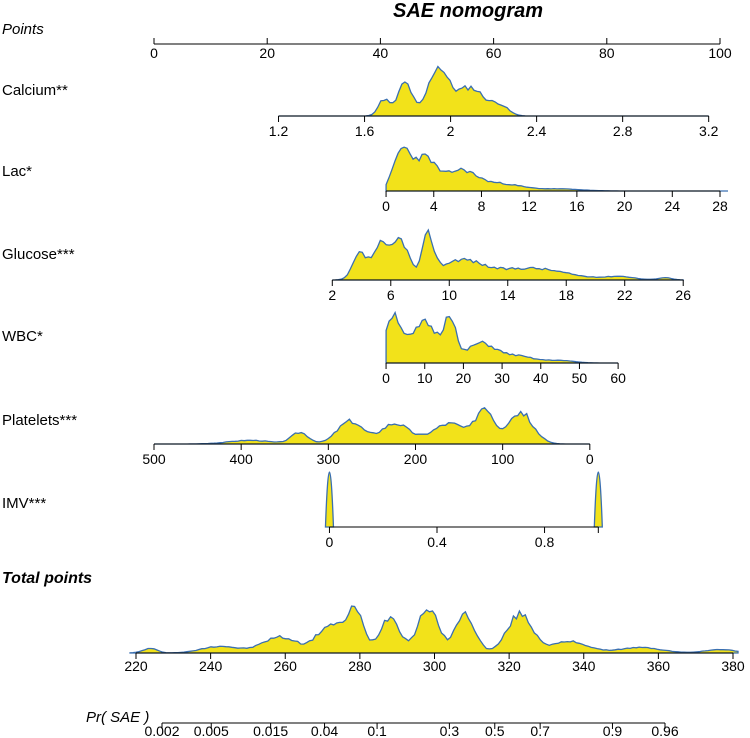  I want to click on total-points-tick-label: 380, so click(733, 666).